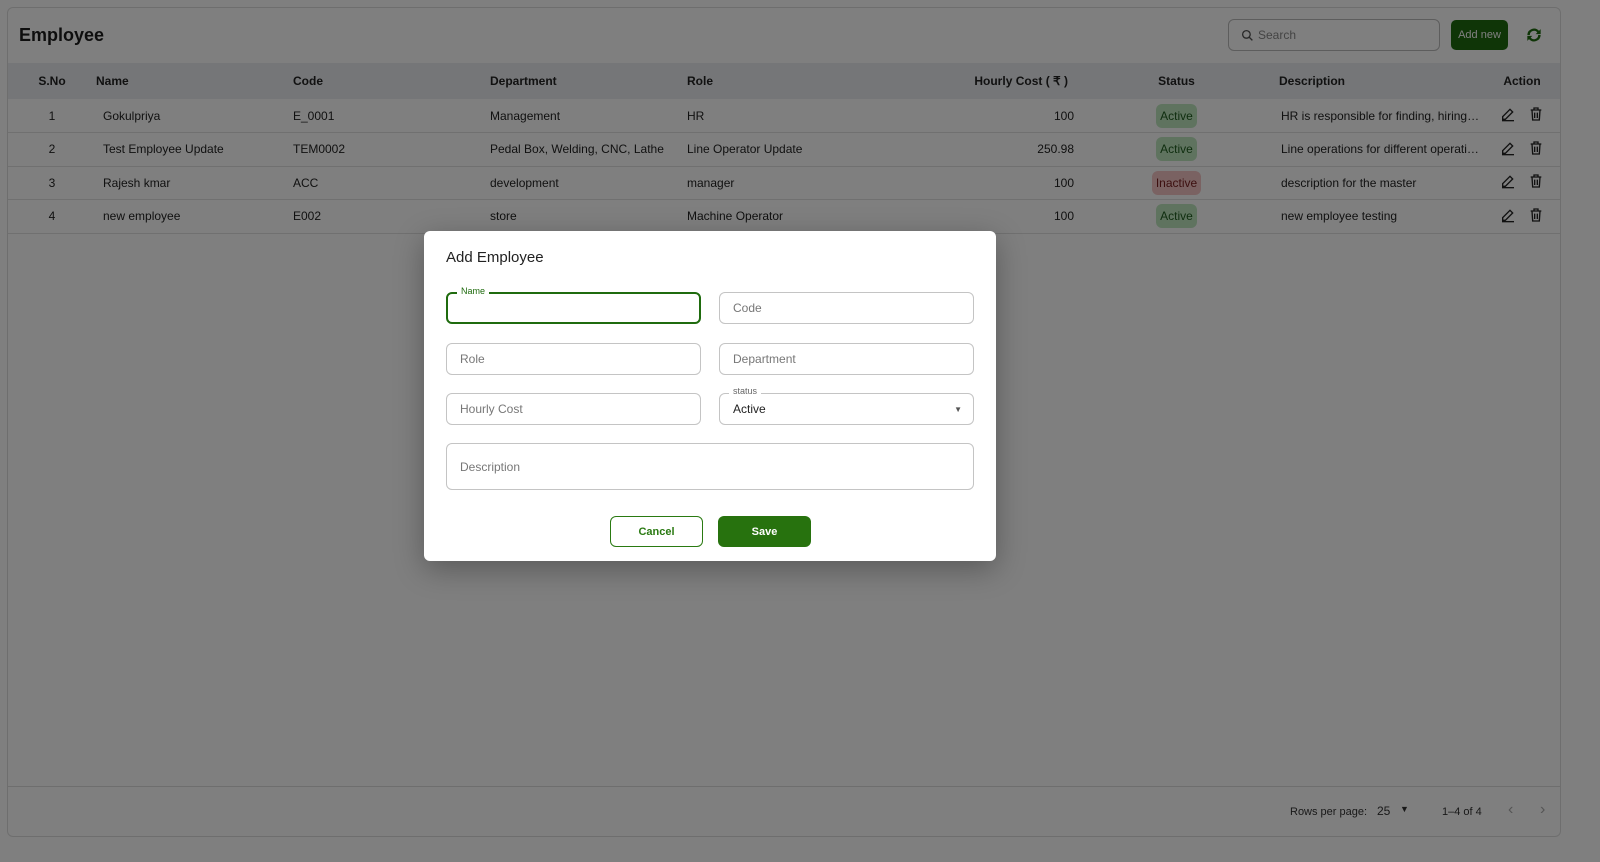  What do you see at coordinates (764, 531) in the screenshot?
I see `save-button: Save` at bounding box center [764, 531].